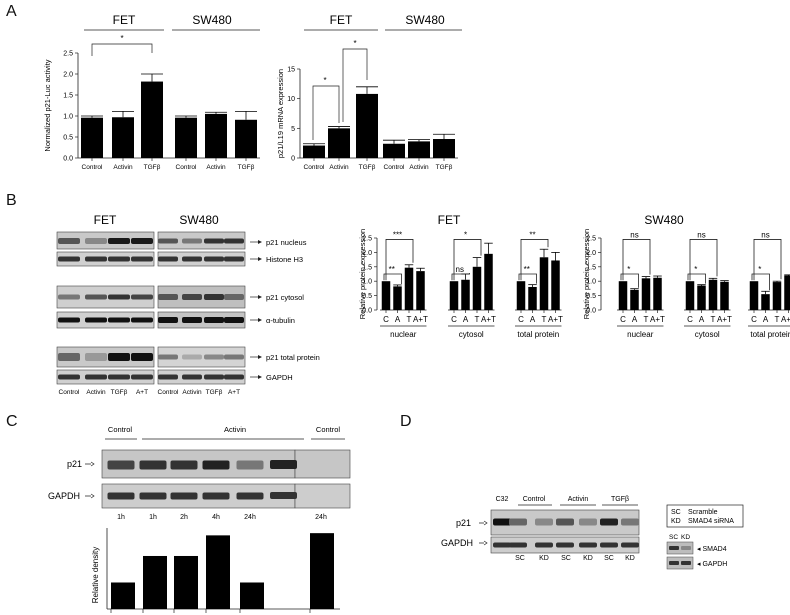 The height and width of the screenshot is (615, 790). Describe the element at coordinates (673, 537) in the screenshot. I see `inset-sc: SC` at that location.